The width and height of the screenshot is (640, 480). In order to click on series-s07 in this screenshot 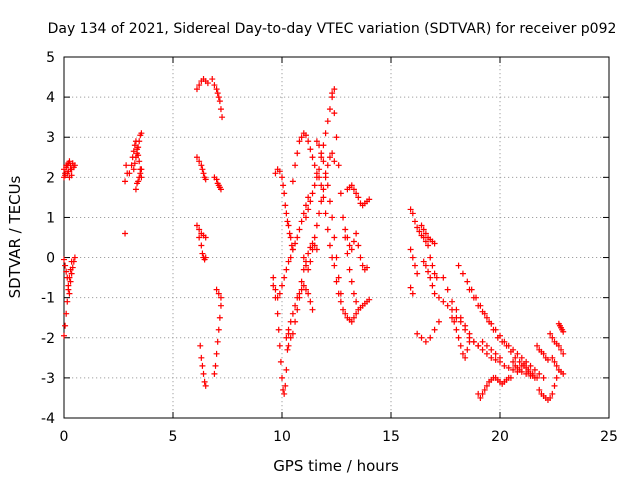, I will do `click(137, 151)`.